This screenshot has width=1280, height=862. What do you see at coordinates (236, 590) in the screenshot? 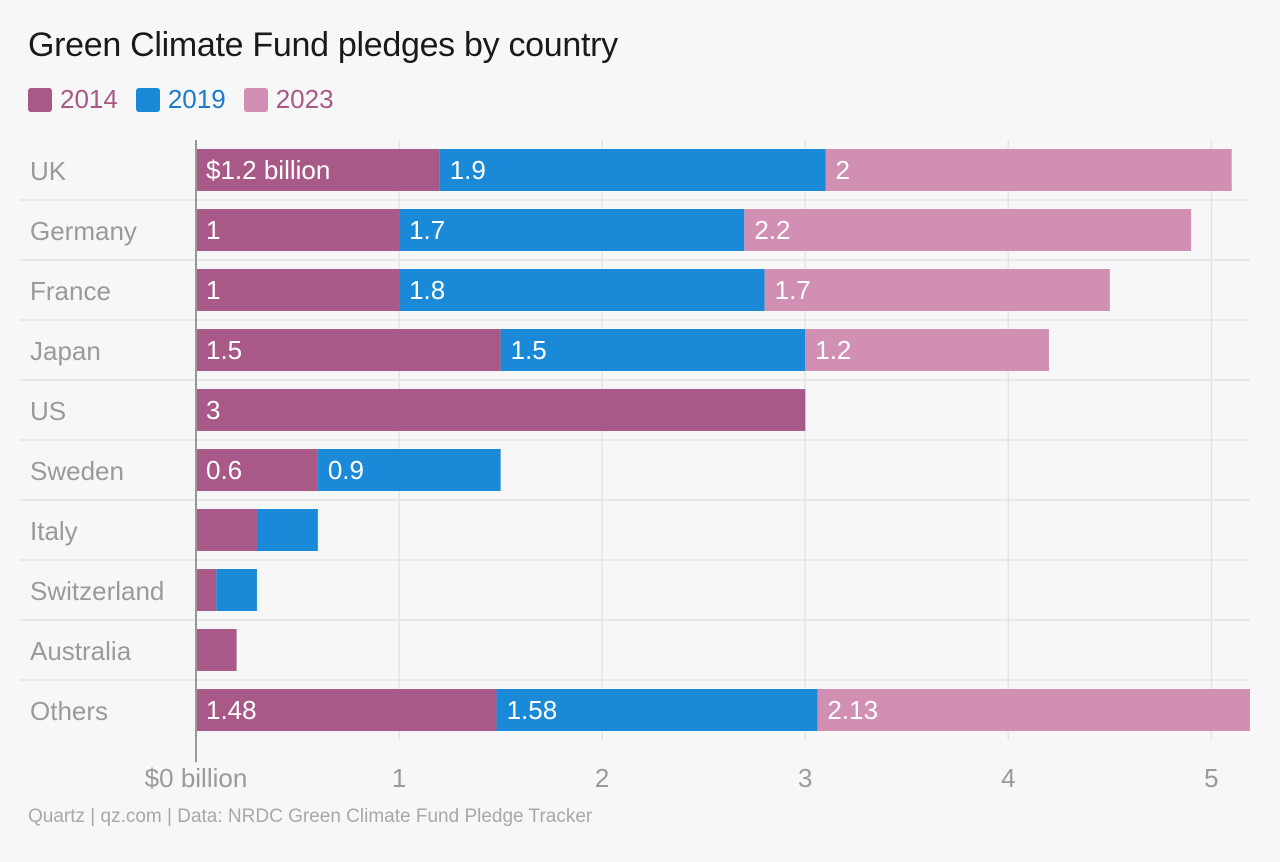
I see `bar-switzerland-2019` at bounding box center [236, 590].